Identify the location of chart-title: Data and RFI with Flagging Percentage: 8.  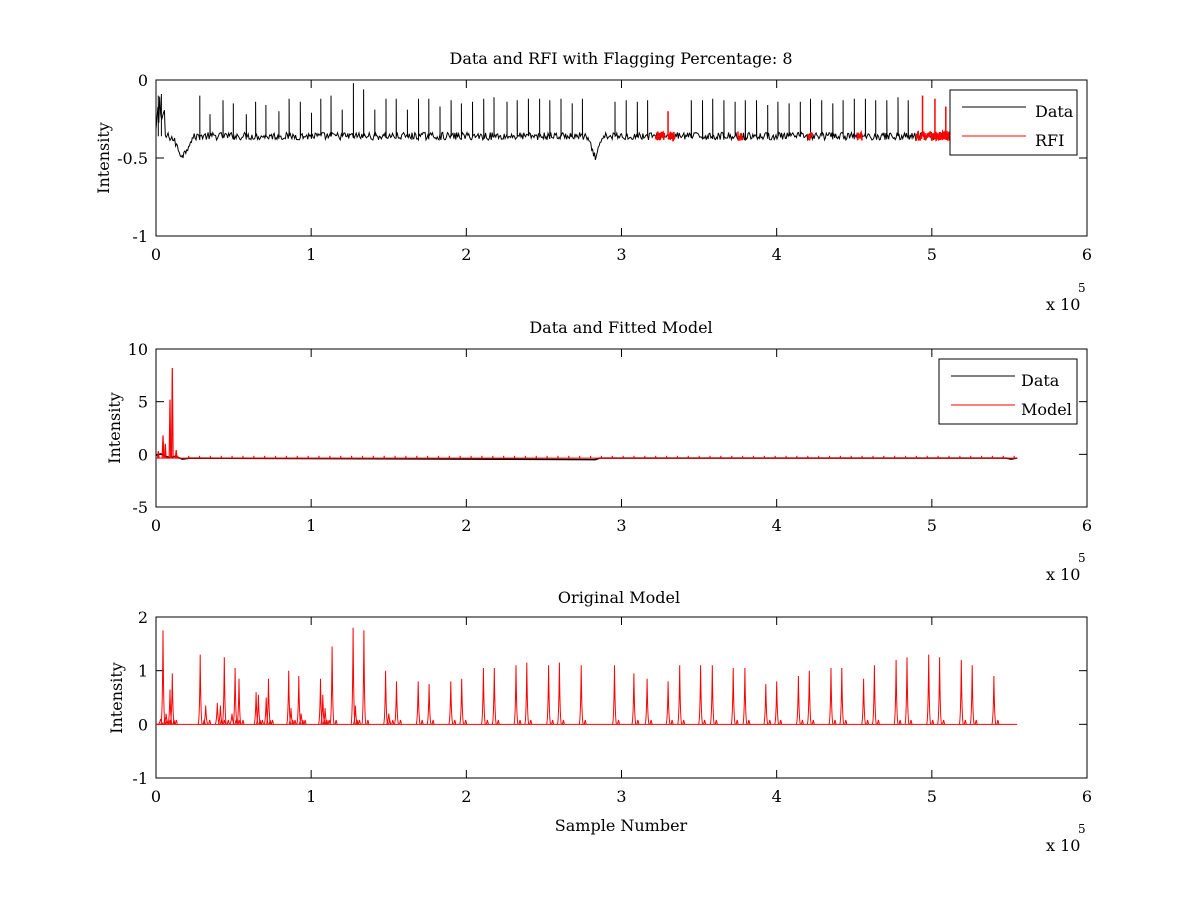
(620, 58).